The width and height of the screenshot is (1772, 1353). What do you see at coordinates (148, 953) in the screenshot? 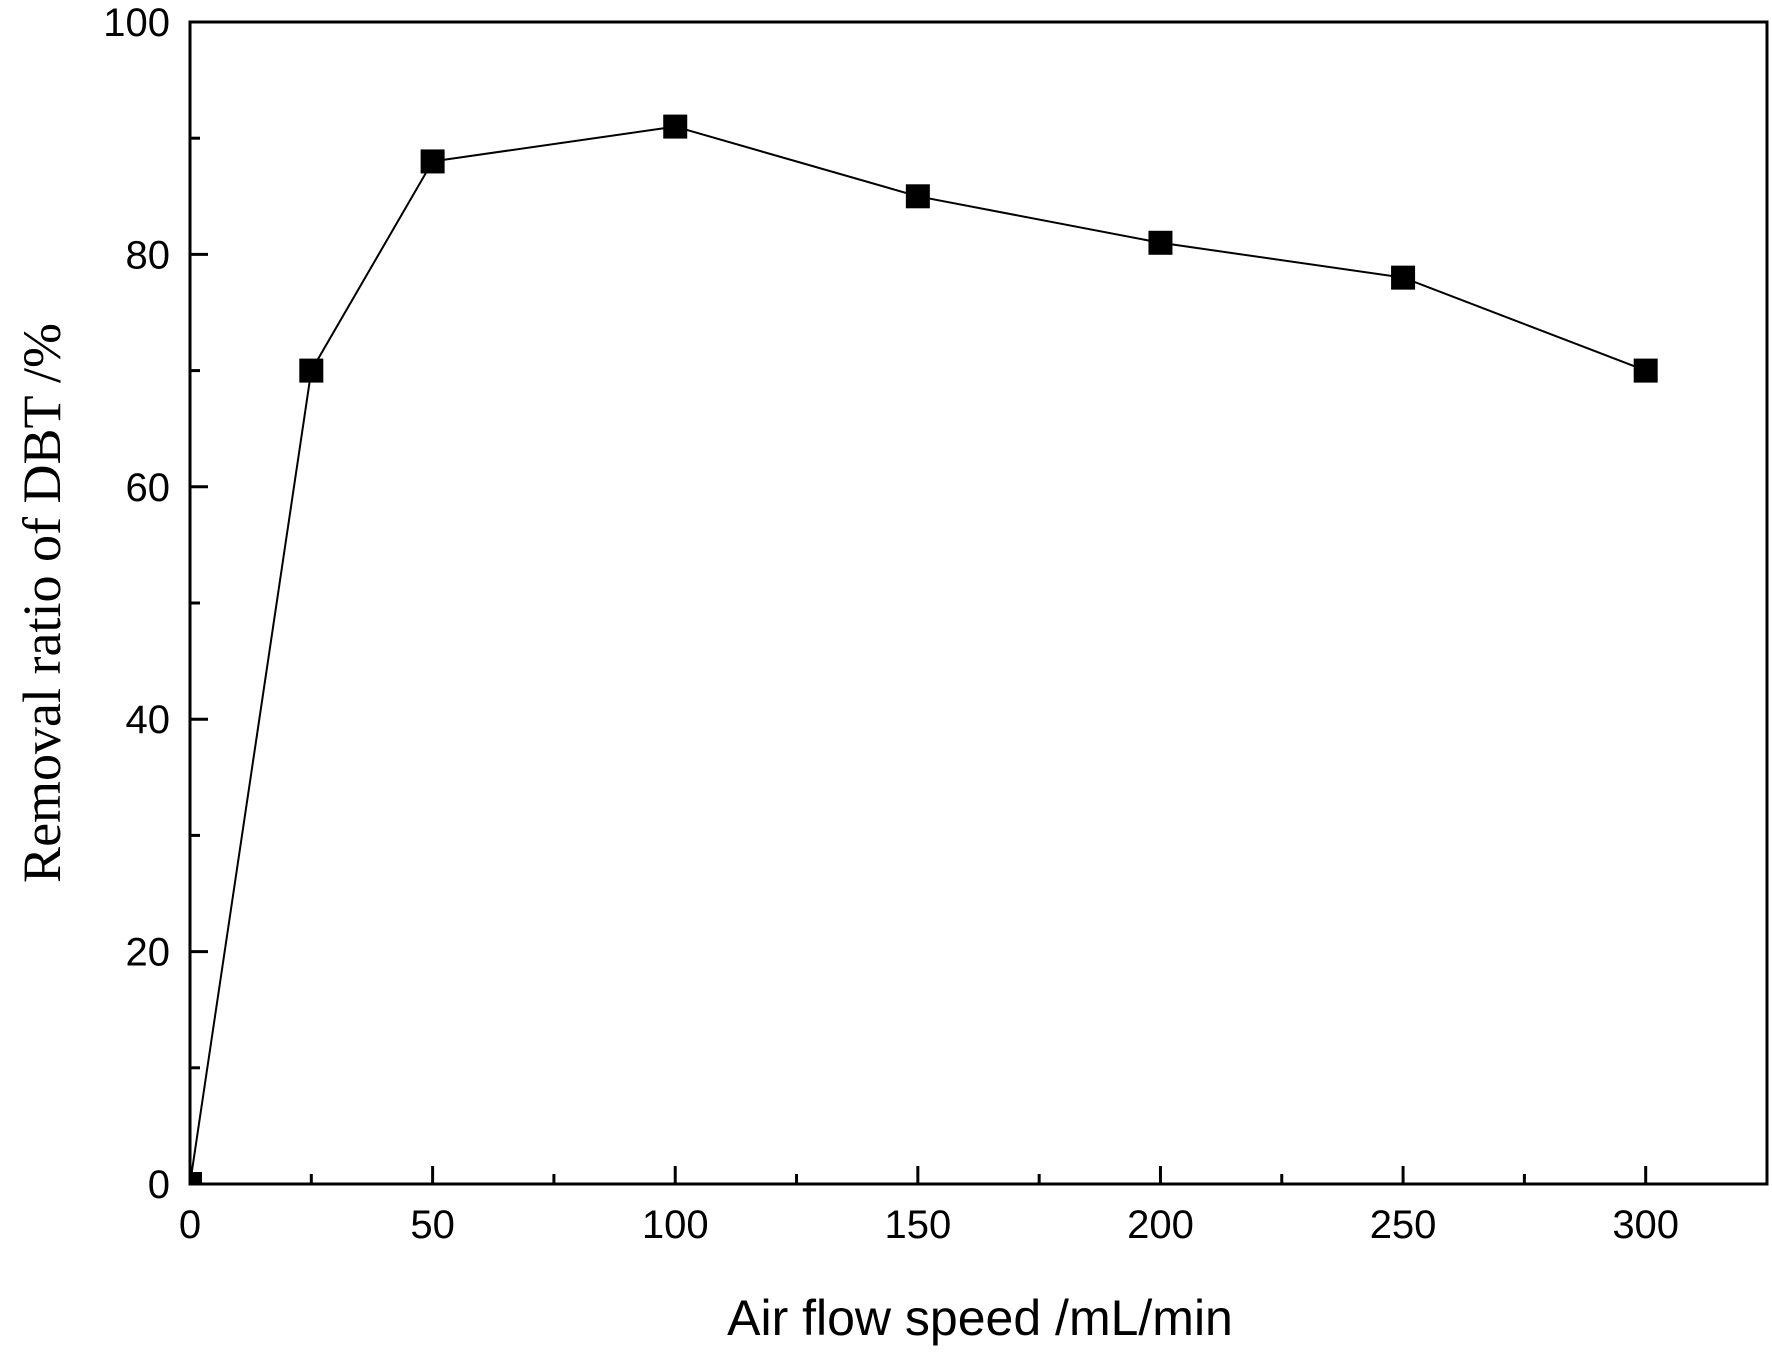
I see `y-tick-label: 20` at bounding box center [148, 953].